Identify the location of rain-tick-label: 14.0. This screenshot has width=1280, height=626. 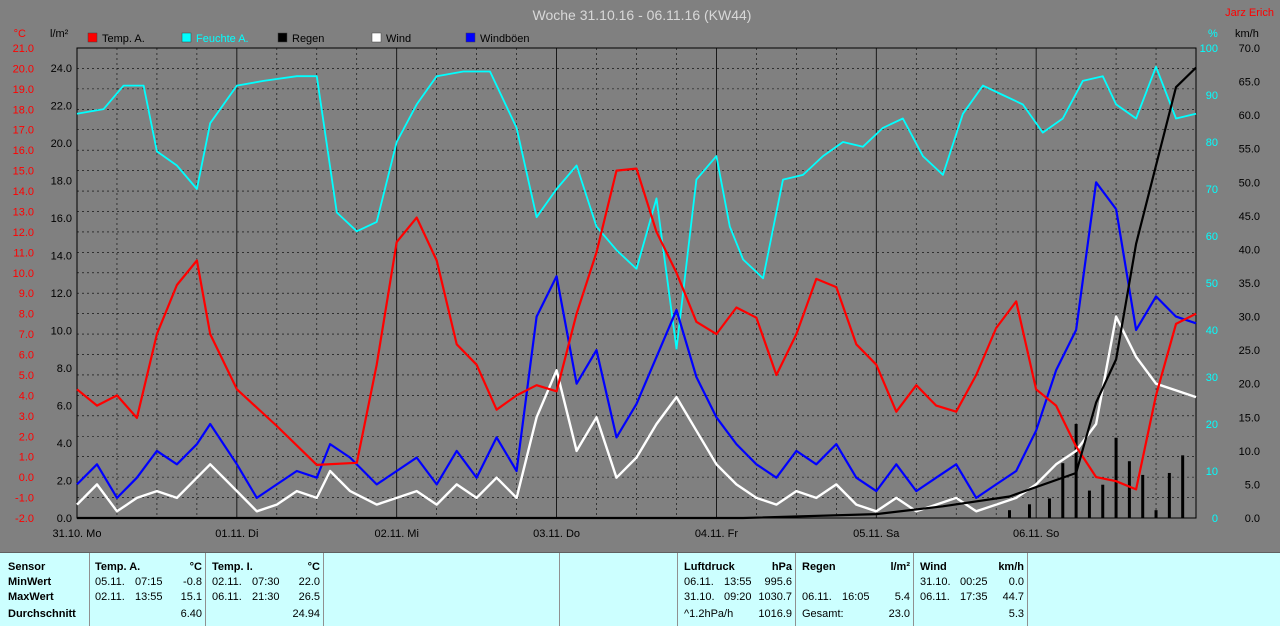
(61, 257).